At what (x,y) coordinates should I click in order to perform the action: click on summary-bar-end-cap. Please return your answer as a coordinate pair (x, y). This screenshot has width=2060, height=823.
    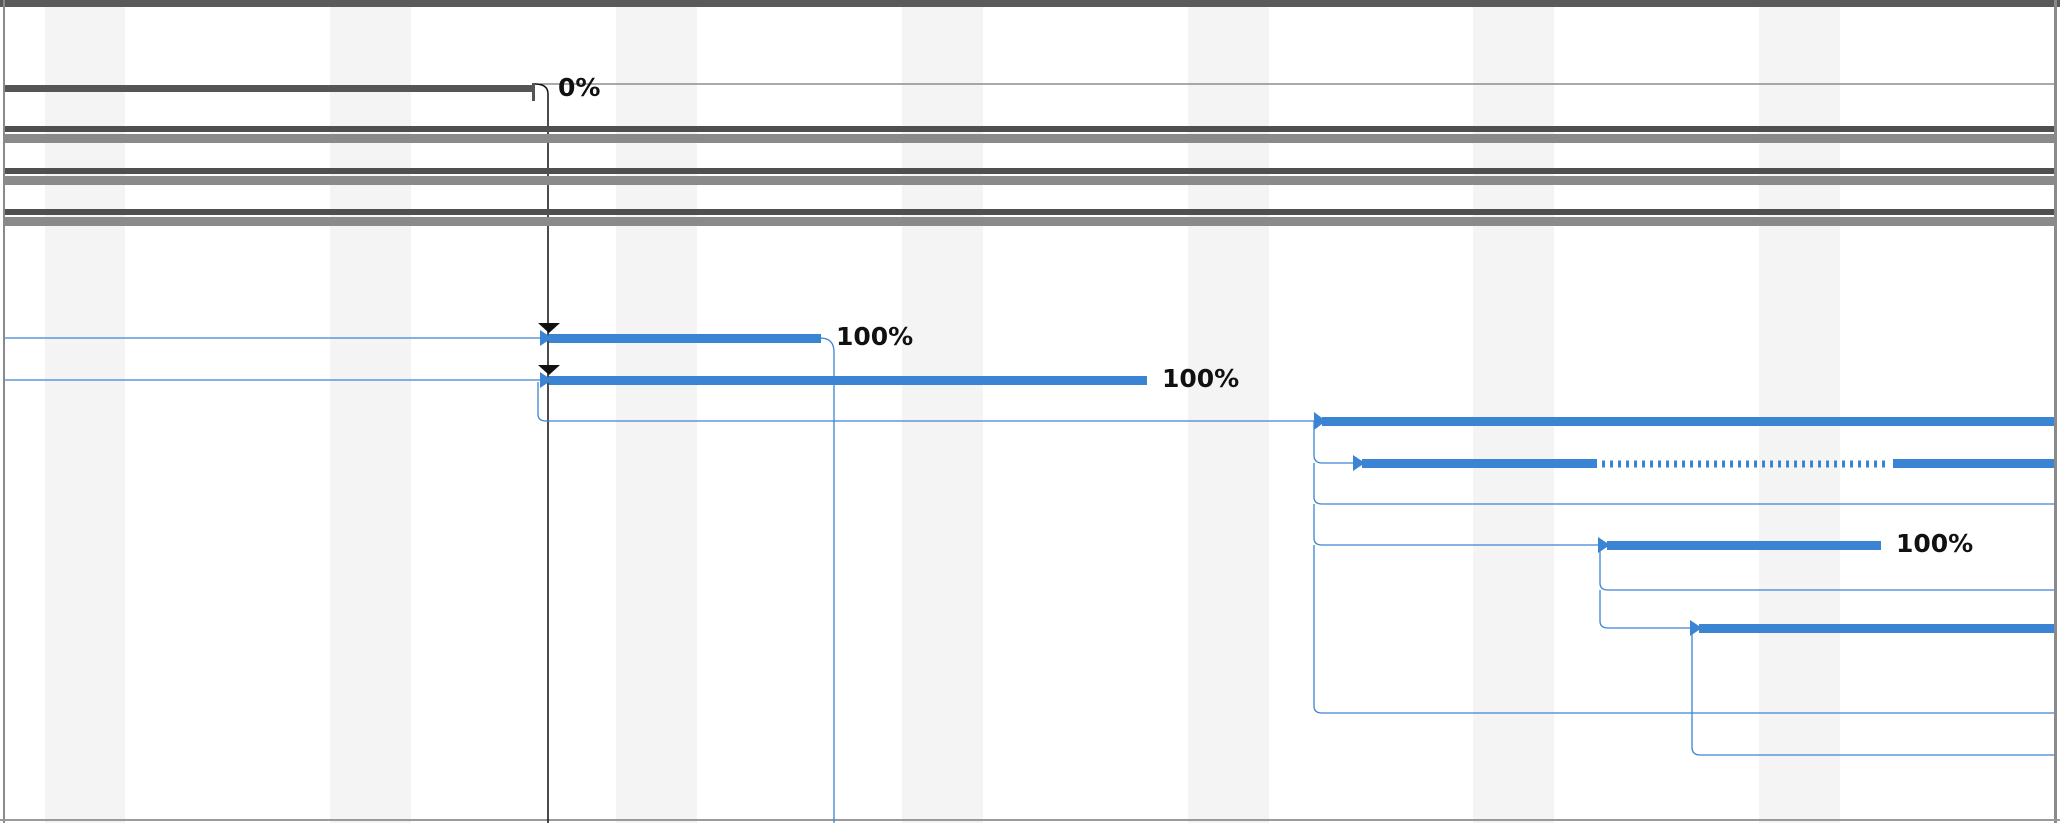
    Looking at the image, I should click on (533, 92).